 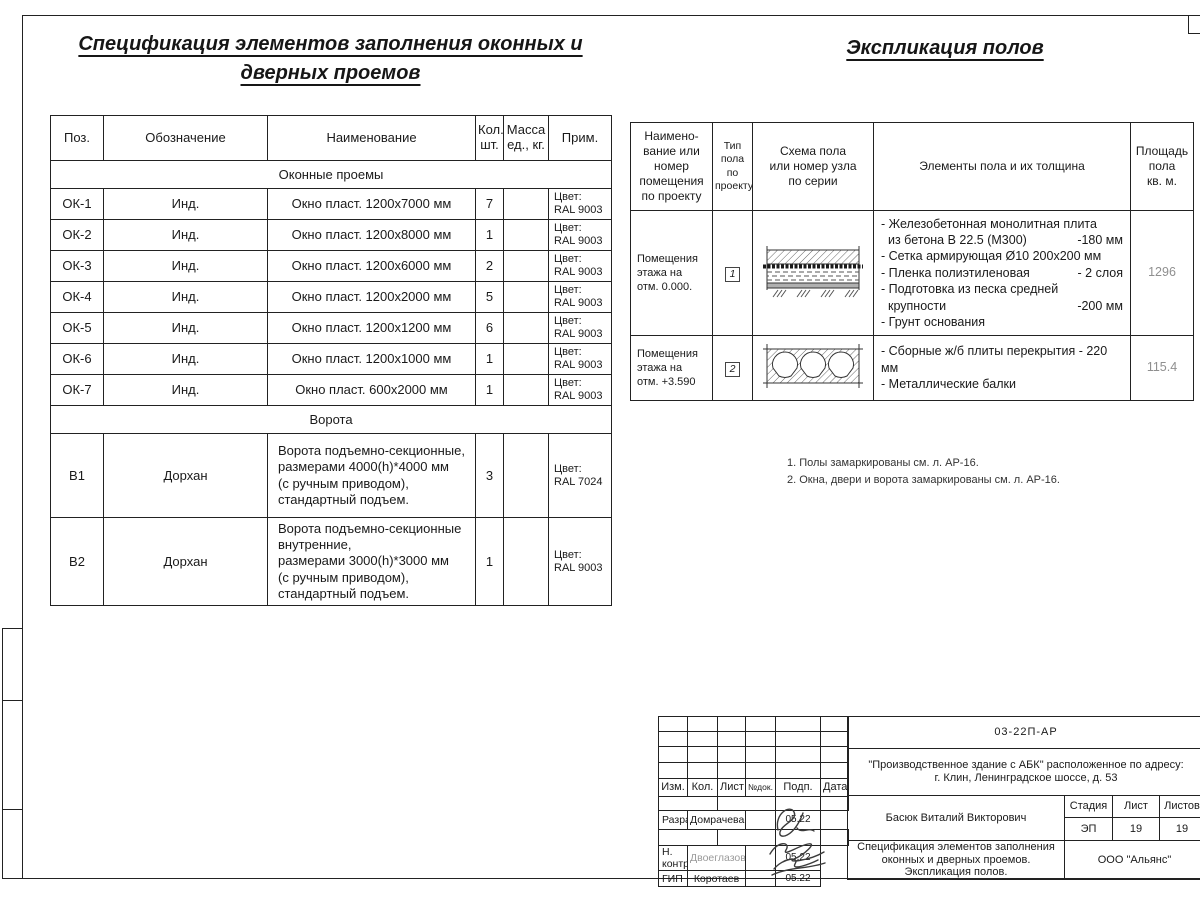 What do you see at coordinates (716, 858) in the screenshot?
I see `person-name: Двоеглазов` at bounding box center [716, 858].